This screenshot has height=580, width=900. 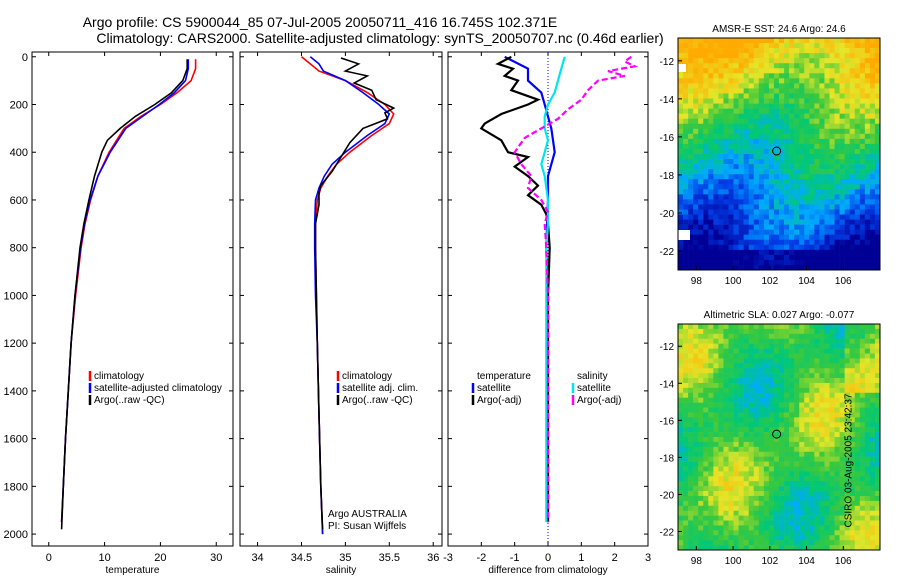 What do you see at coordinates (733, 281) in the screenshot?
I see `map-x-tick-label: 100` at bounding box center [733, 281].